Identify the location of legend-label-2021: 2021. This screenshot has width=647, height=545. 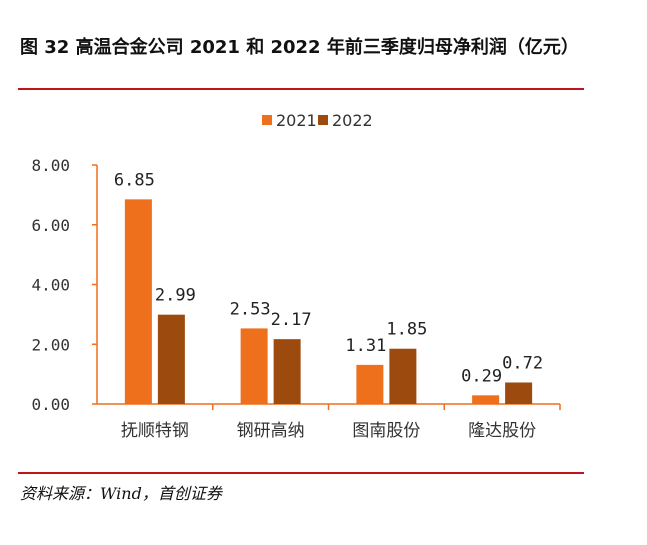
(296, 120).